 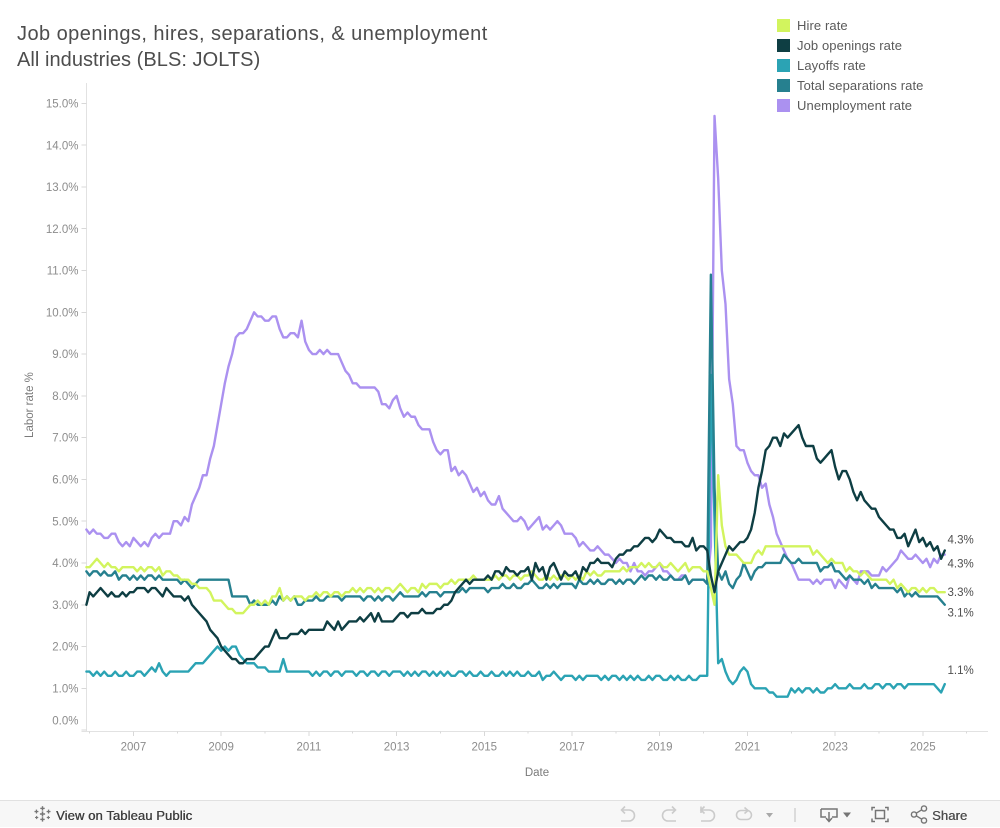 What do you see at coordinates (65, 648) in the screenshot?
I see `svg-text: 2.0%` at bounding box center [65, 648].